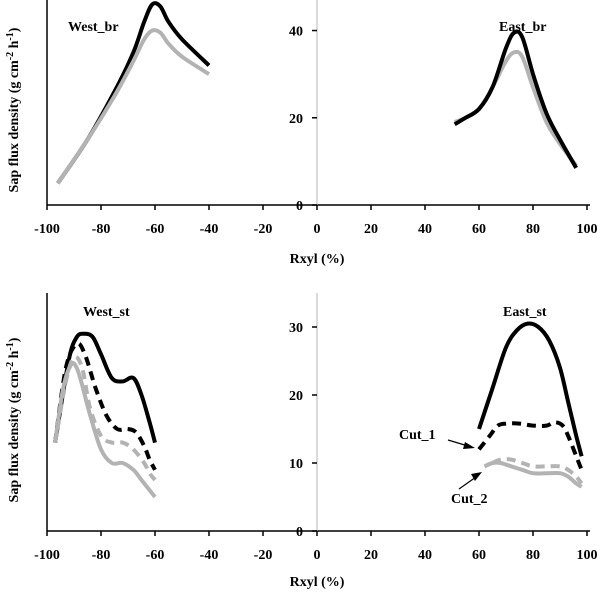  I want to click on series-line-cut-2-gray, so click(533, 474).